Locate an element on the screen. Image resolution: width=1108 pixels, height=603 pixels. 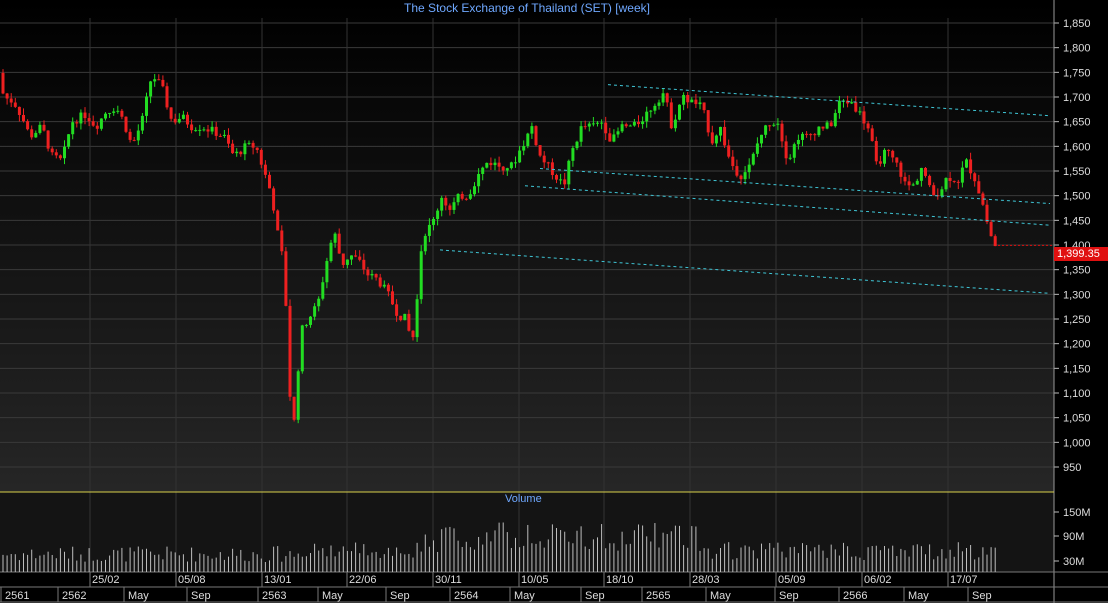
period-tick-label: 2564 is located at coordinates (466, 596).